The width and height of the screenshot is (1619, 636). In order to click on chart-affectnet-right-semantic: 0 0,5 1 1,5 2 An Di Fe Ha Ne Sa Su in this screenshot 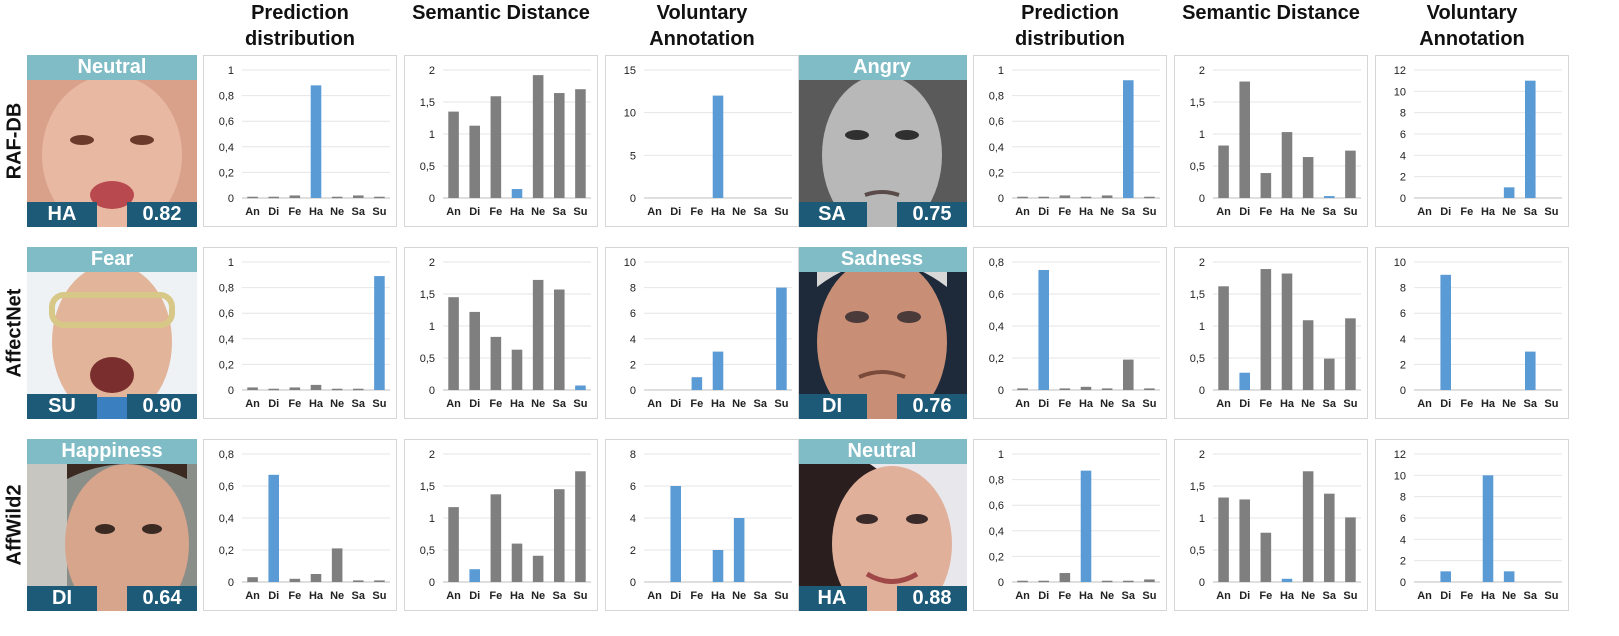, I will do `click(1271, 333)`.